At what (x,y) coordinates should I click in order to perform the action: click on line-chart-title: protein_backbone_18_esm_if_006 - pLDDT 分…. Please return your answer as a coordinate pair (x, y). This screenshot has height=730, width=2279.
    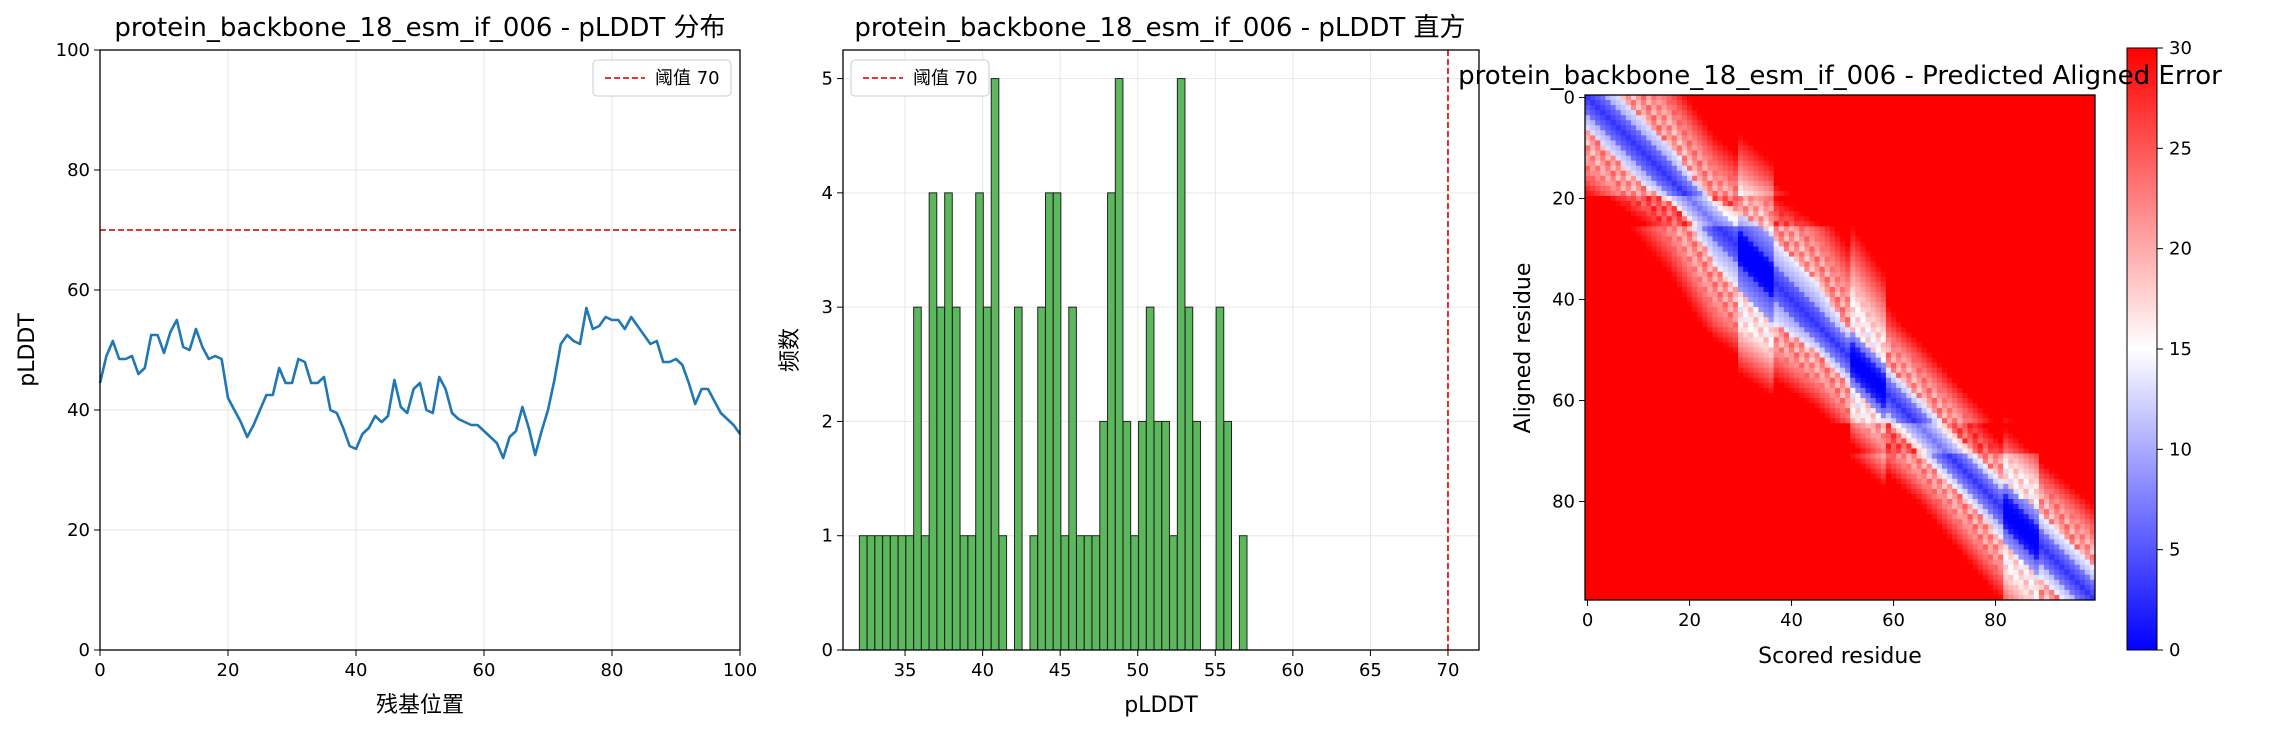
    Looking at the image, I should click on (419, 28).